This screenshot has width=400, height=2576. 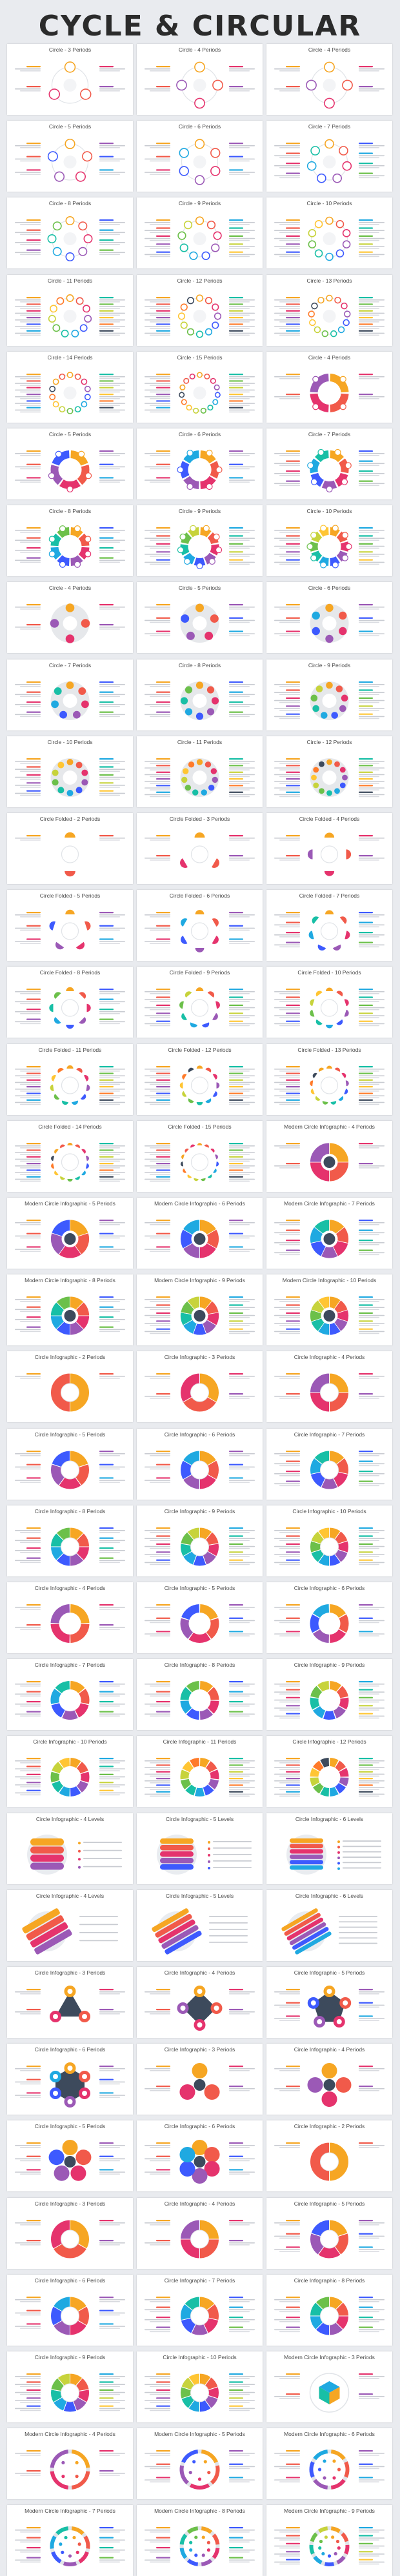 What do you see at coordinates (70, 1002) in the screenshot?
I see `slide-thumbnail: Circle Folded - 8 Periods` at bounding box center [70, 1002].